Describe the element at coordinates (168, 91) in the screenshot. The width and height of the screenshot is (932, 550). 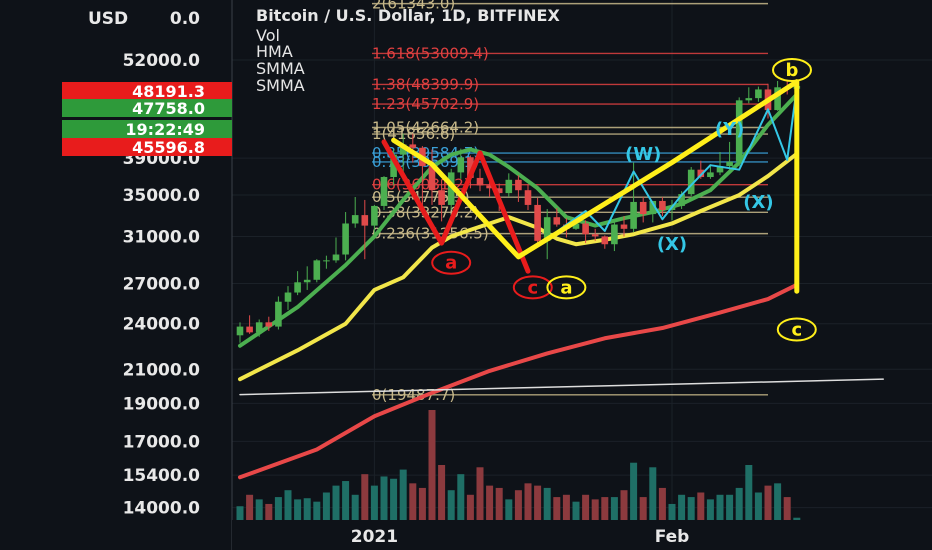
I see `price-tag-label: 48191.3` at that location.